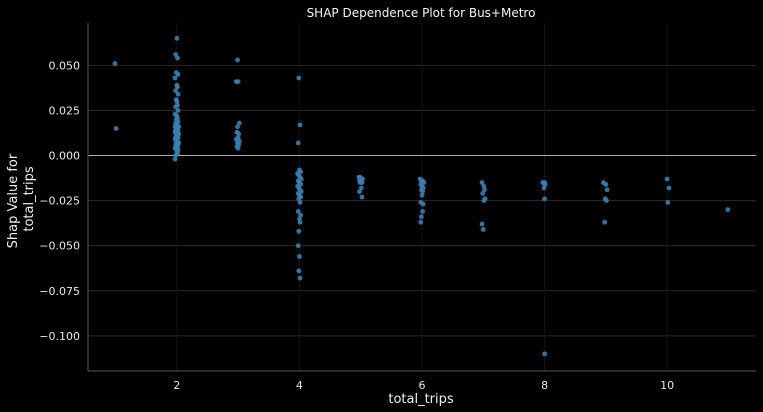 This screenshot has width=763, height=412. I want to click on x-tick-label: 10, so click(667, 385).